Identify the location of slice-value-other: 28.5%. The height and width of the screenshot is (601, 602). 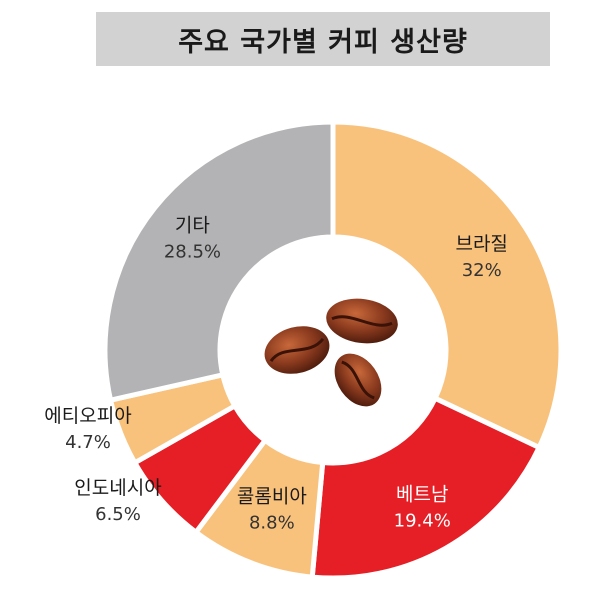
(192, 252).